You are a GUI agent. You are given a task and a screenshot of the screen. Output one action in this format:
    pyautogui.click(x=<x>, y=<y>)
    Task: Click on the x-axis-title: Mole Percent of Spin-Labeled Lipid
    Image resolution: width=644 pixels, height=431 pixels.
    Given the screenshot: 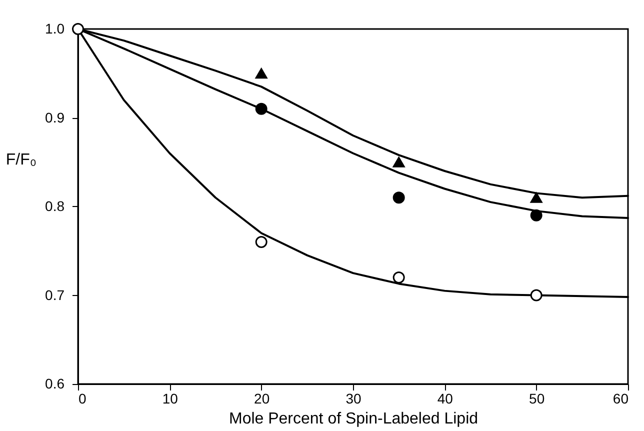 What is the action you would take?
    pyautogui.click(x=353, y=419)
    